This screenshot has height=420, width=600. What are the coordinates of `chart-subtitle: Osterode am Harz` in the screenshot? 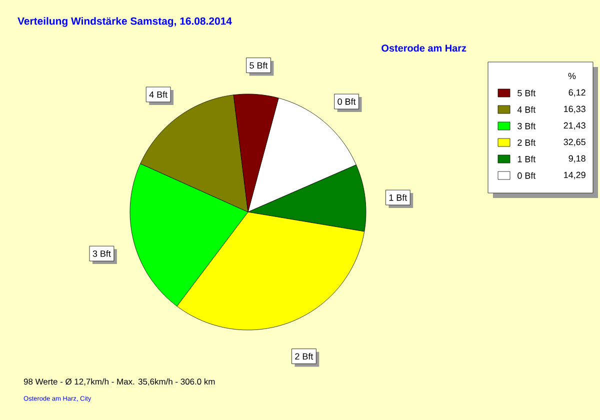 It's located at (424, 48).